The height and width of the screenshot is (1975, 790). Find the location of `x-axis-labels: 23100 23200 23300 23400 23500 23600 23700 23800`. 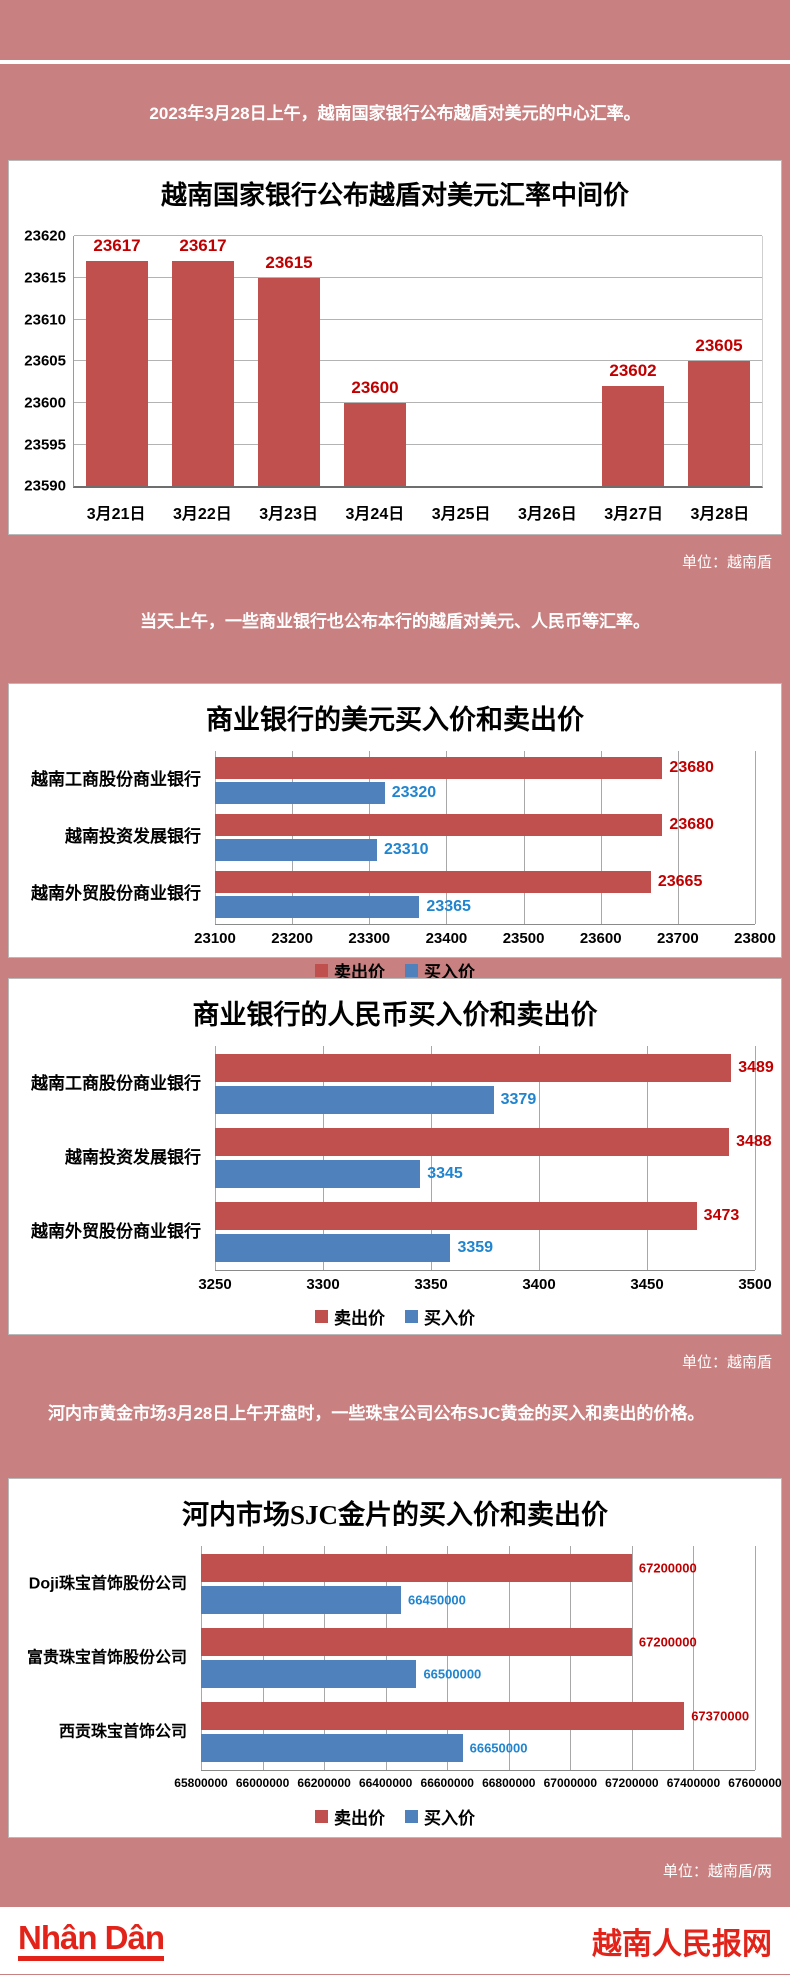

x-axis-labels: 23100 23200 23300 23400 23500 23600 23700 23800 is located at coordinates (485, 940).